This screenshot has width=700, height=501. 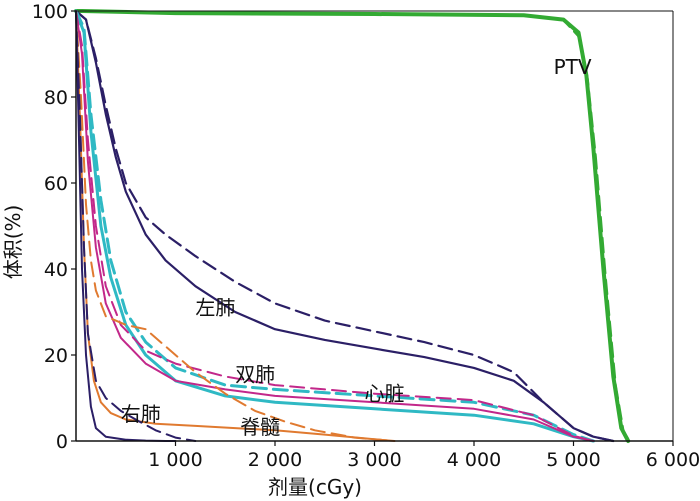 What do you see at coordinates (13, 242) in the screenshot?
I see `y-axis-title: 体积(%)` at bounding box center [13, 242].